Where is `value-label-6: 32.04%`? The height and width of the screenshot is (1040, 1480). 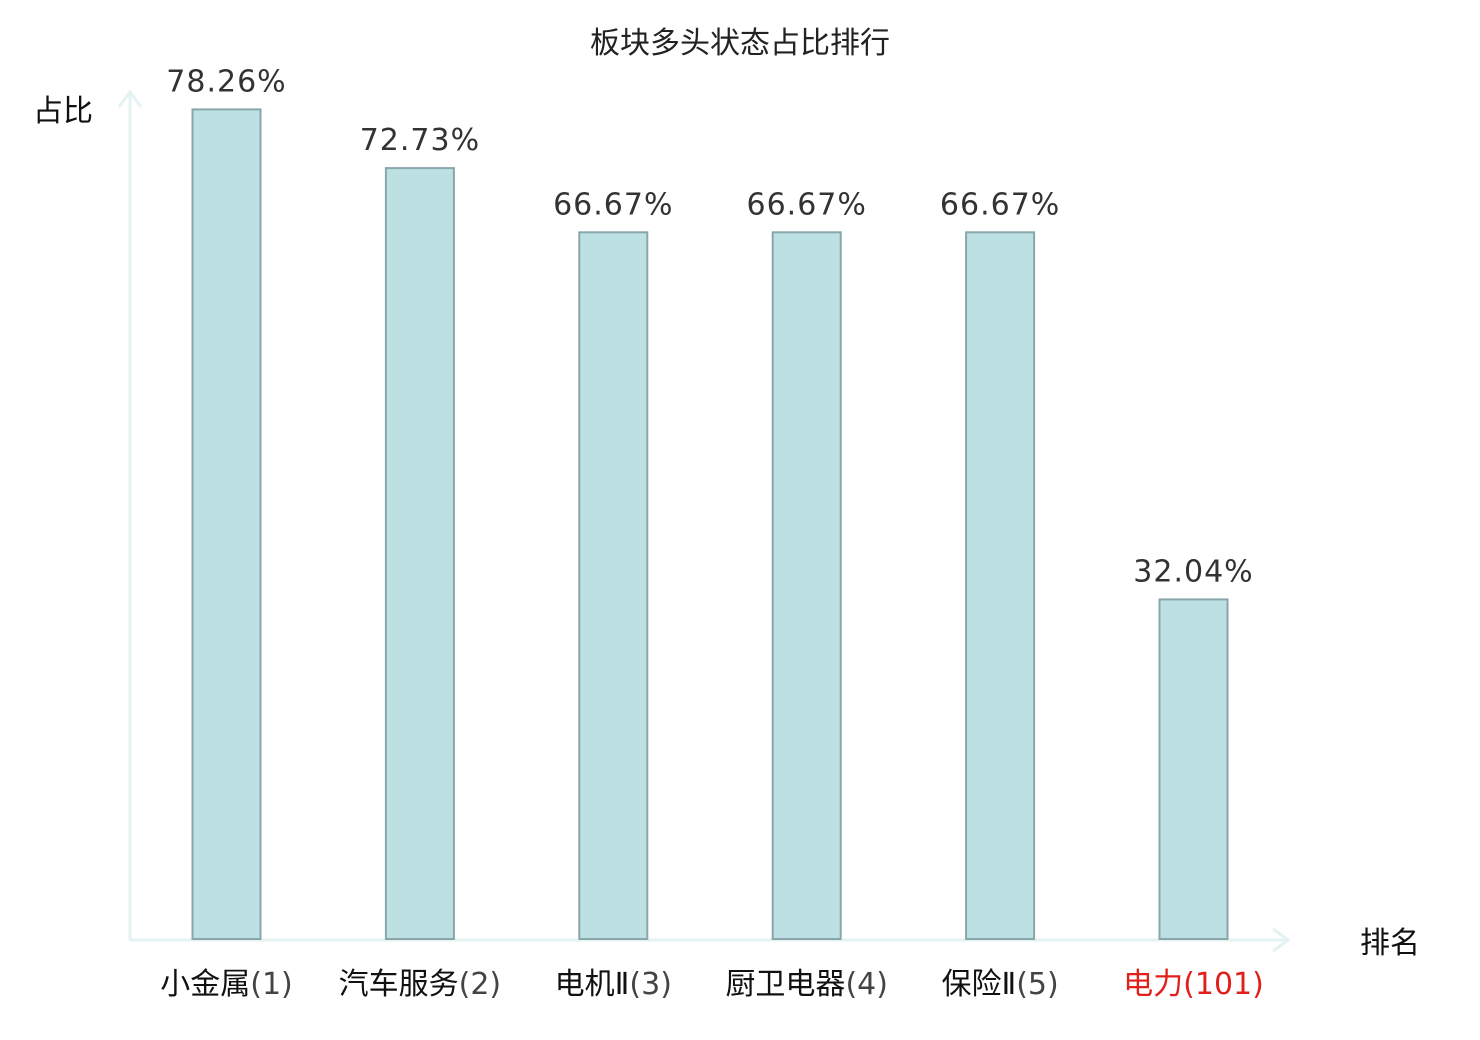
value-label-6: 32.04% is located at coordinates (1193, 571).